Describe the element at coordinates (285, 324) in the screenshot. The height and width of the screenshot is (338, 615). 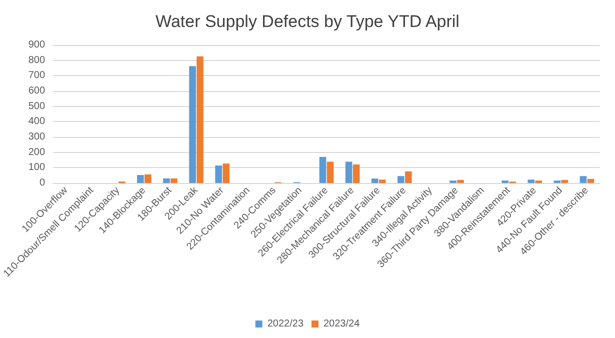
I see `legend-label: 2022/23` at that location.